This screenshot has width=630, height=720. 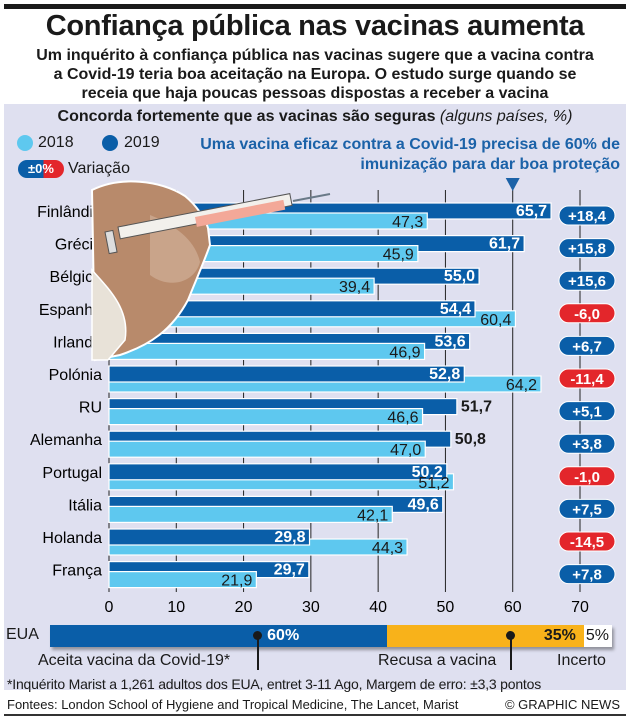 What do you see at coordinates (77, 342) in the screenshot?
I see `category-label: Irlanda` at bounding box center [77, 342].